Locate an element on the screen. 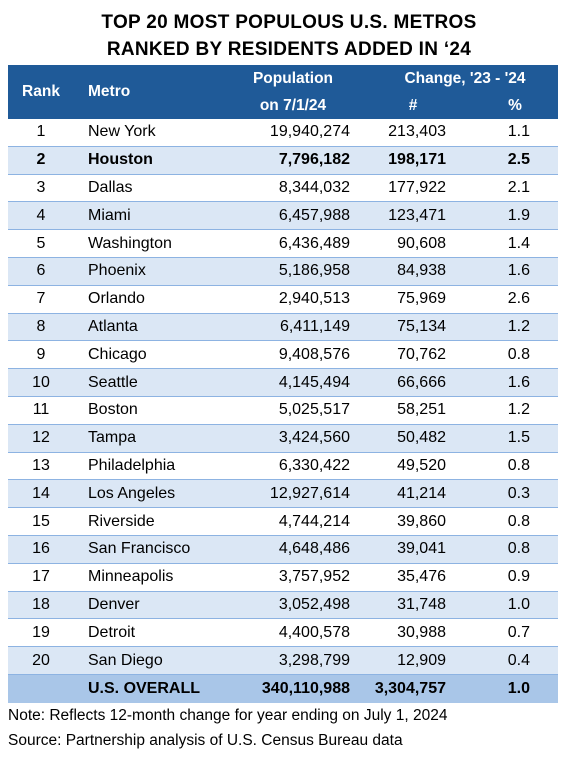  change-number-cell: 30,988 is located at coordinates (413, 633).